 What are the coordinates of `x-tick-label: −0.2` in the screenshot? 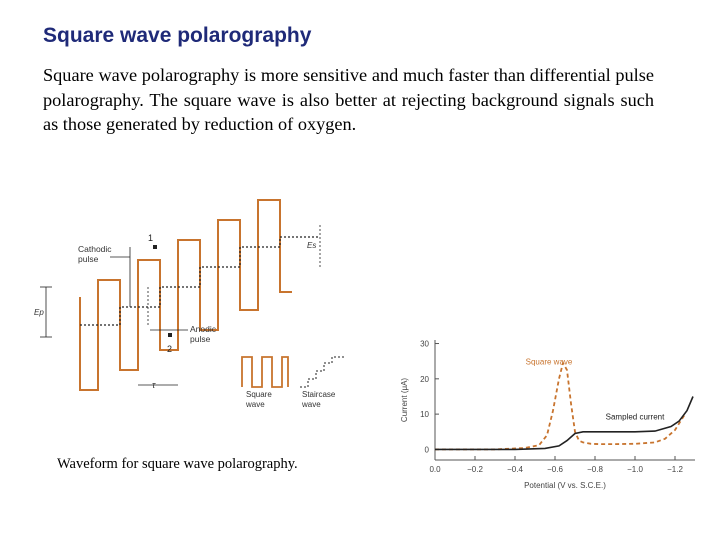 It's located at (475, 469).